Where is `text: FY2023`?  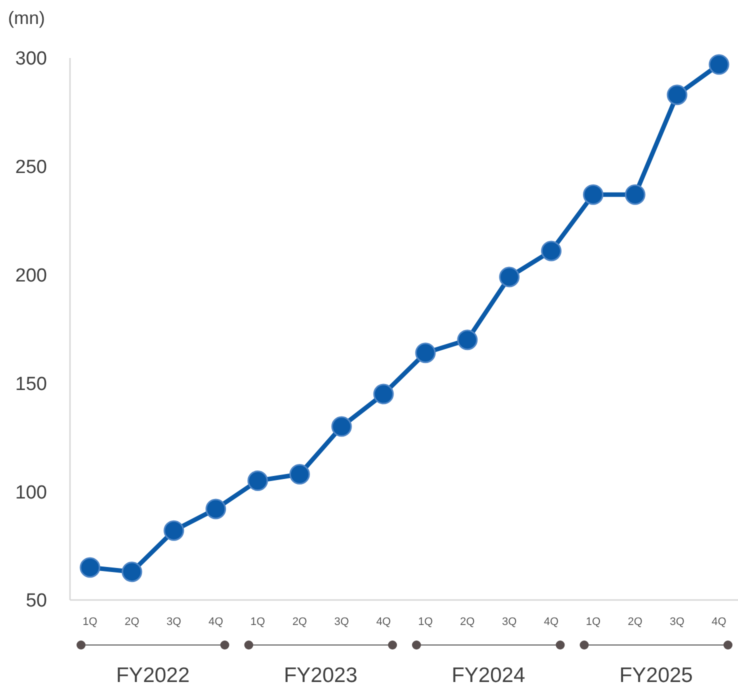
text: FY2023 is located at coordinates (321, 675).